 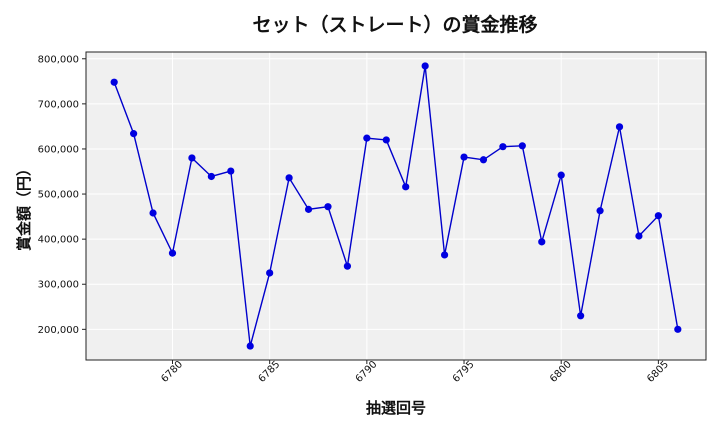 I want to click on y-tick-label: 700,000, so click(x=58, y=104).